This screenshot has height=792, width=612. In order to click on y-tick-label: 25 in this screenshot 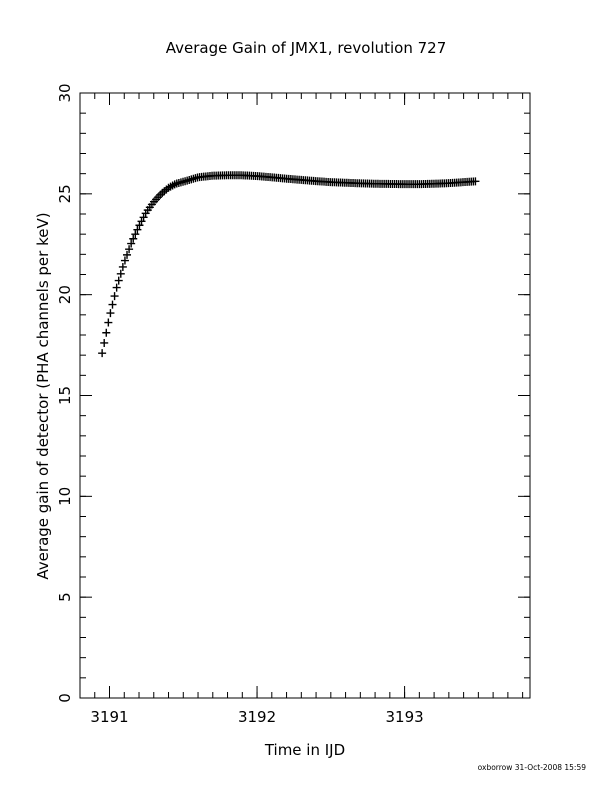, I will do `click(65, 193)`.